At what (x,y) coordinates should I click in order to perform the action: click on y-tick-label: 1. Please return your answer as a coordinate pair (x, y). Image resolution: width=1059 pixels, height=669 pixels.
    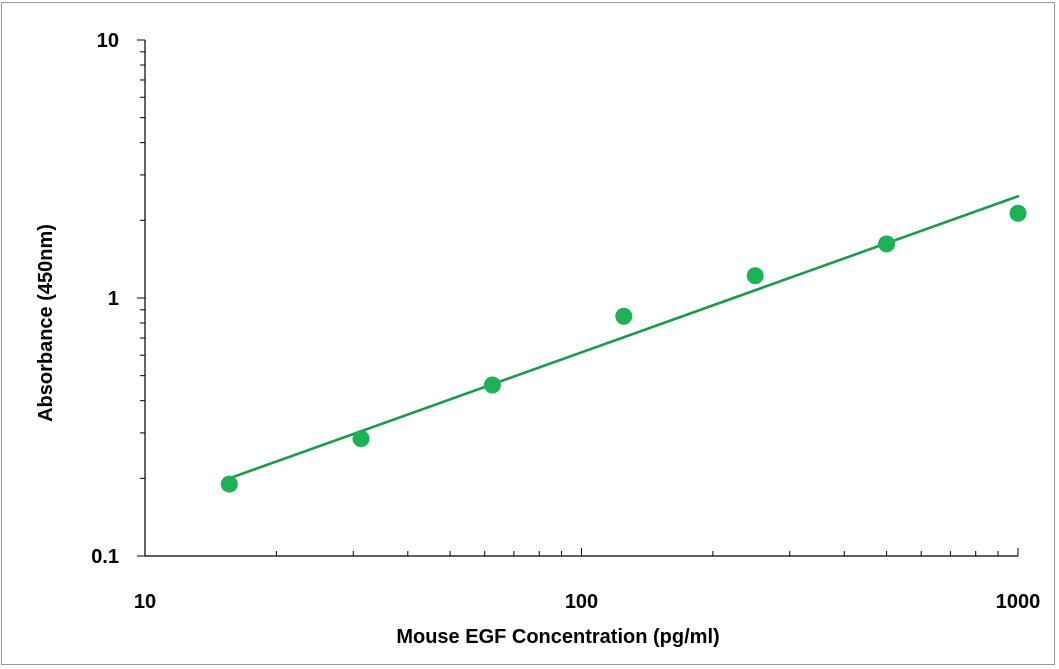
    Looking at the image, I should click on (113, 299).